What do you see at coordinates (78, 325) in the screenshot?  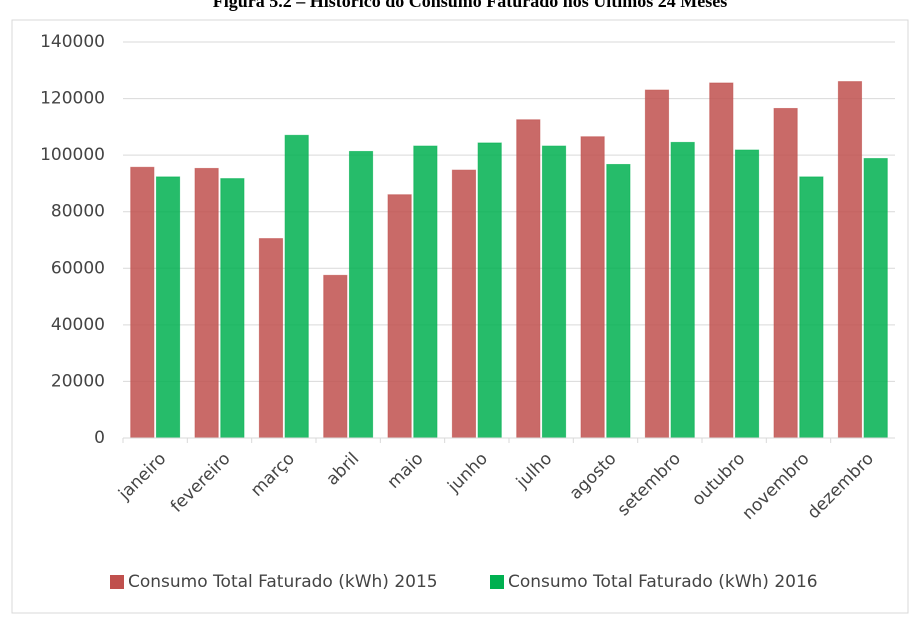 I see `y-tick-label: 40000` at bounding box center [78, 325].